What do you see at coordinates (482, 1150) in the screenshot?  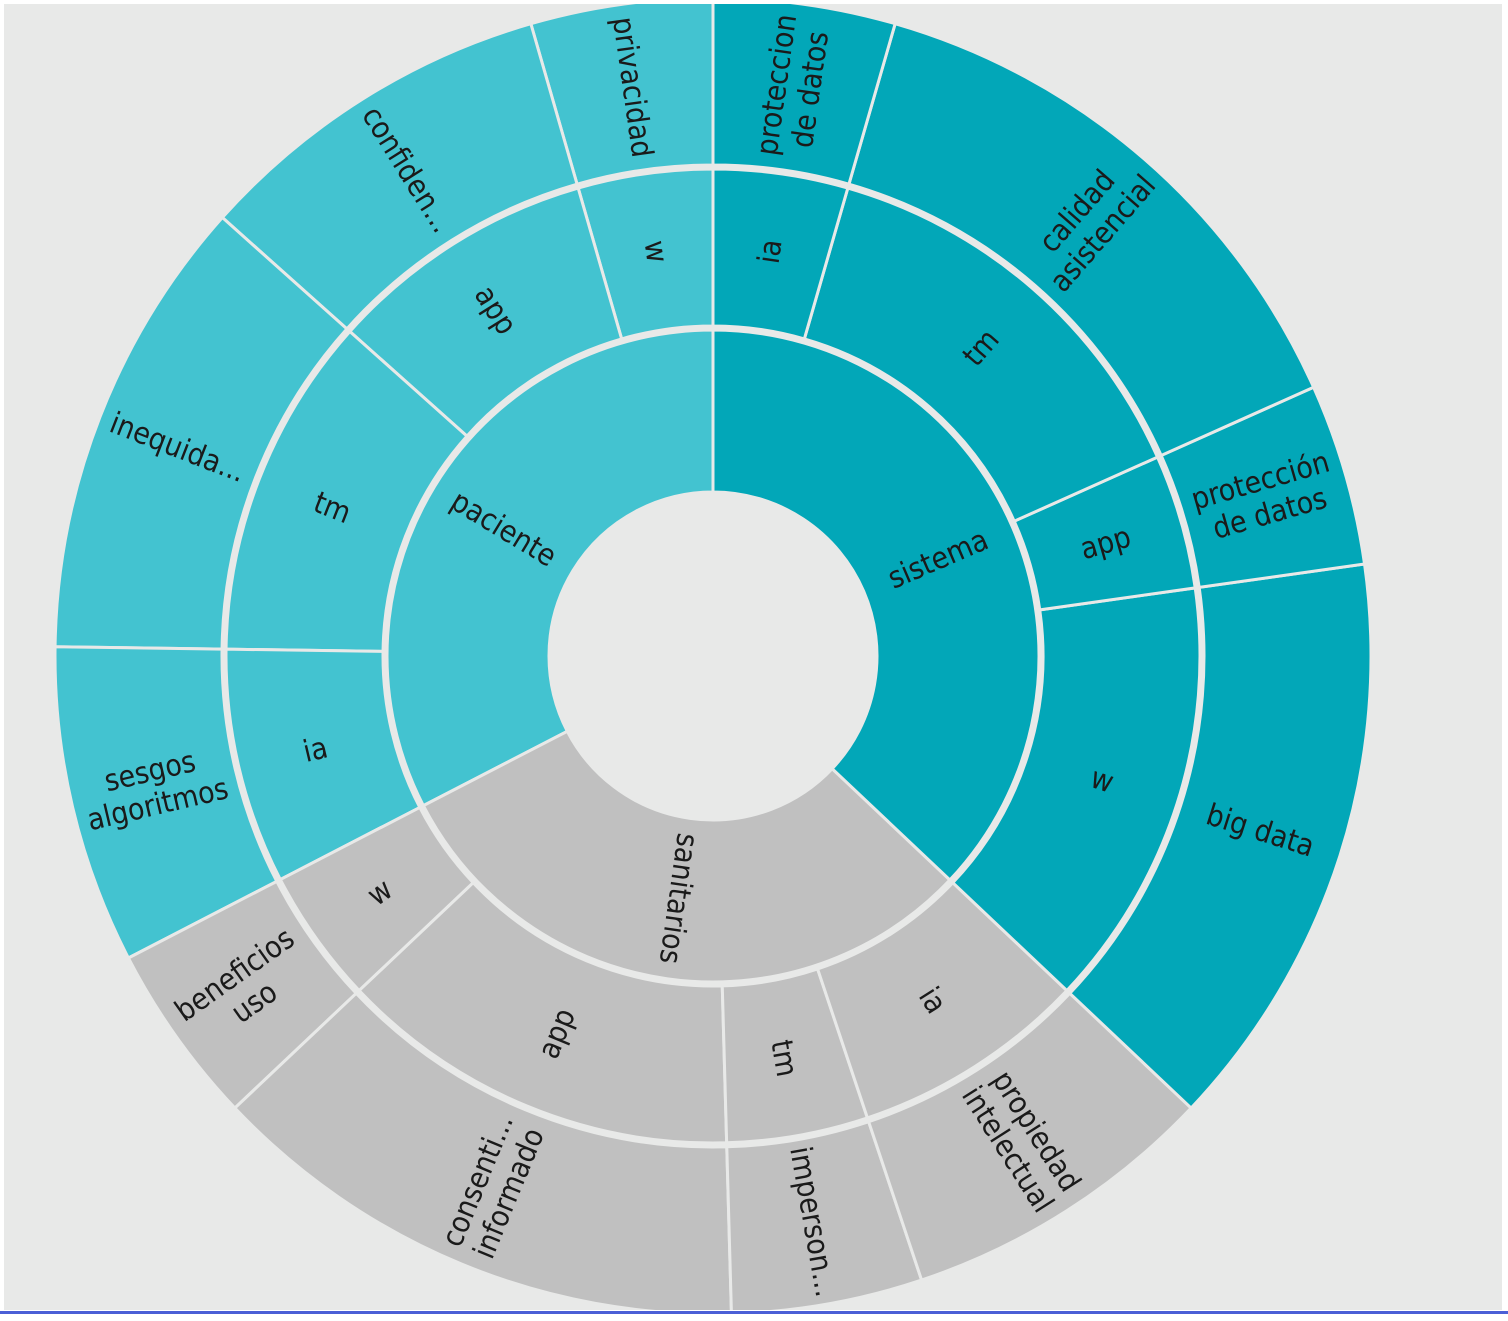 I see `sanitarios-app-consenti-informado-outer-segment` at bounding box center [482, 1150].